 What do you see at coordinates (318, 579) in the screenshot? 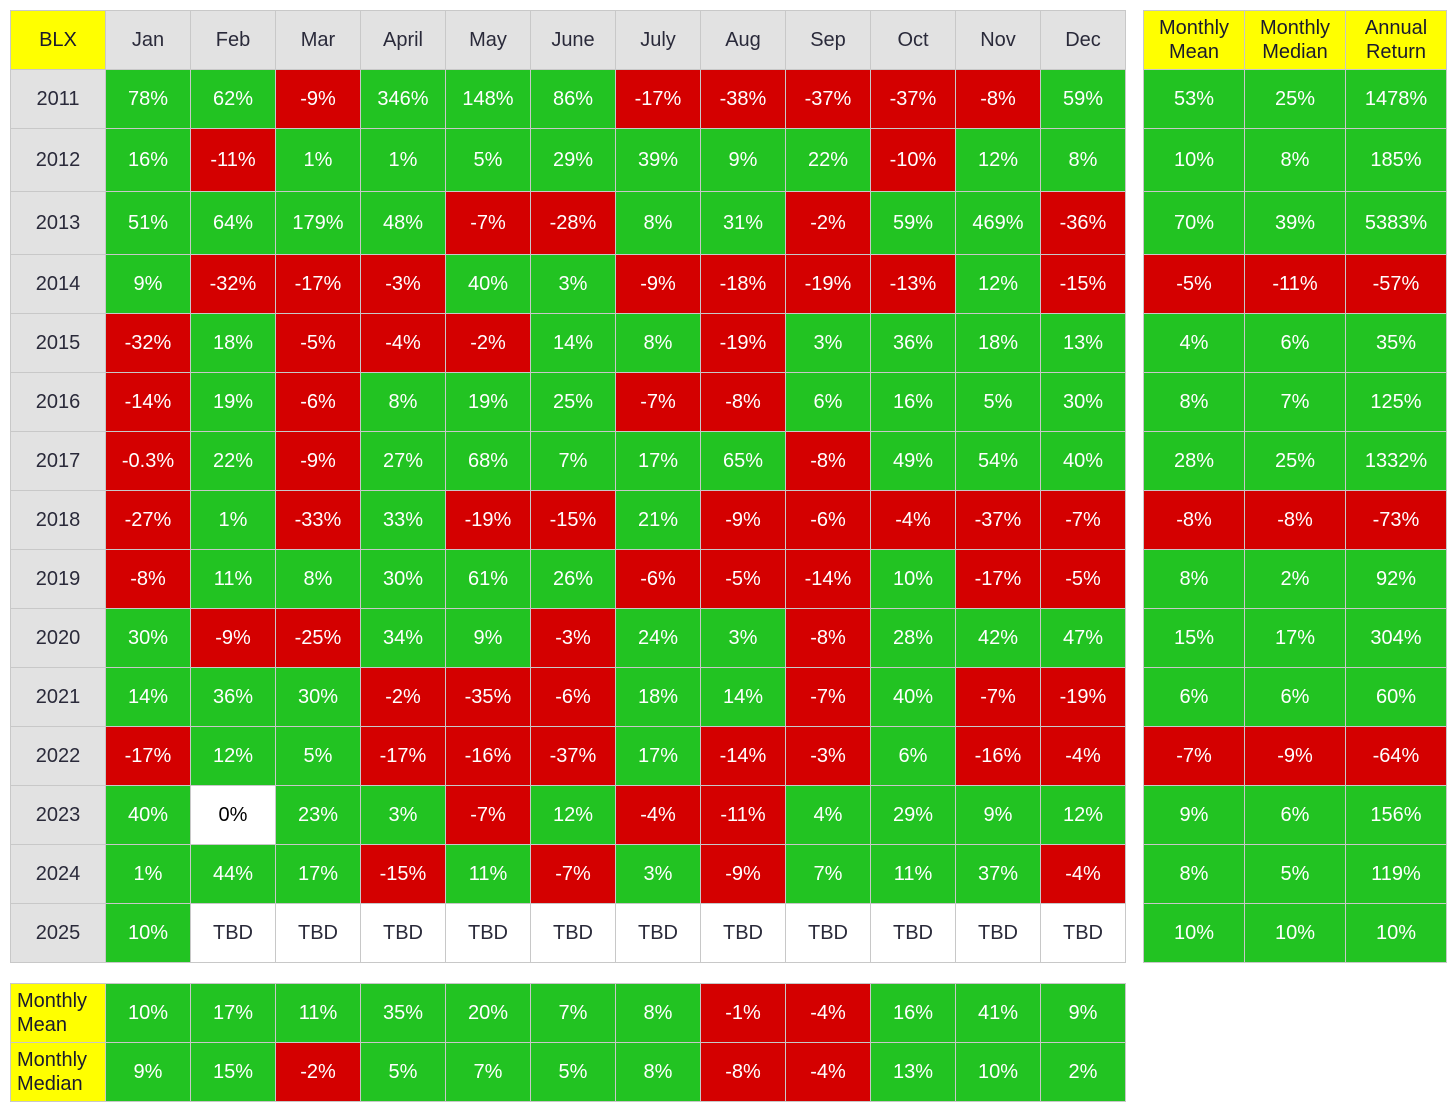
I see `return-cell-2019-mar: 8%` at bounding box center [318, 579].